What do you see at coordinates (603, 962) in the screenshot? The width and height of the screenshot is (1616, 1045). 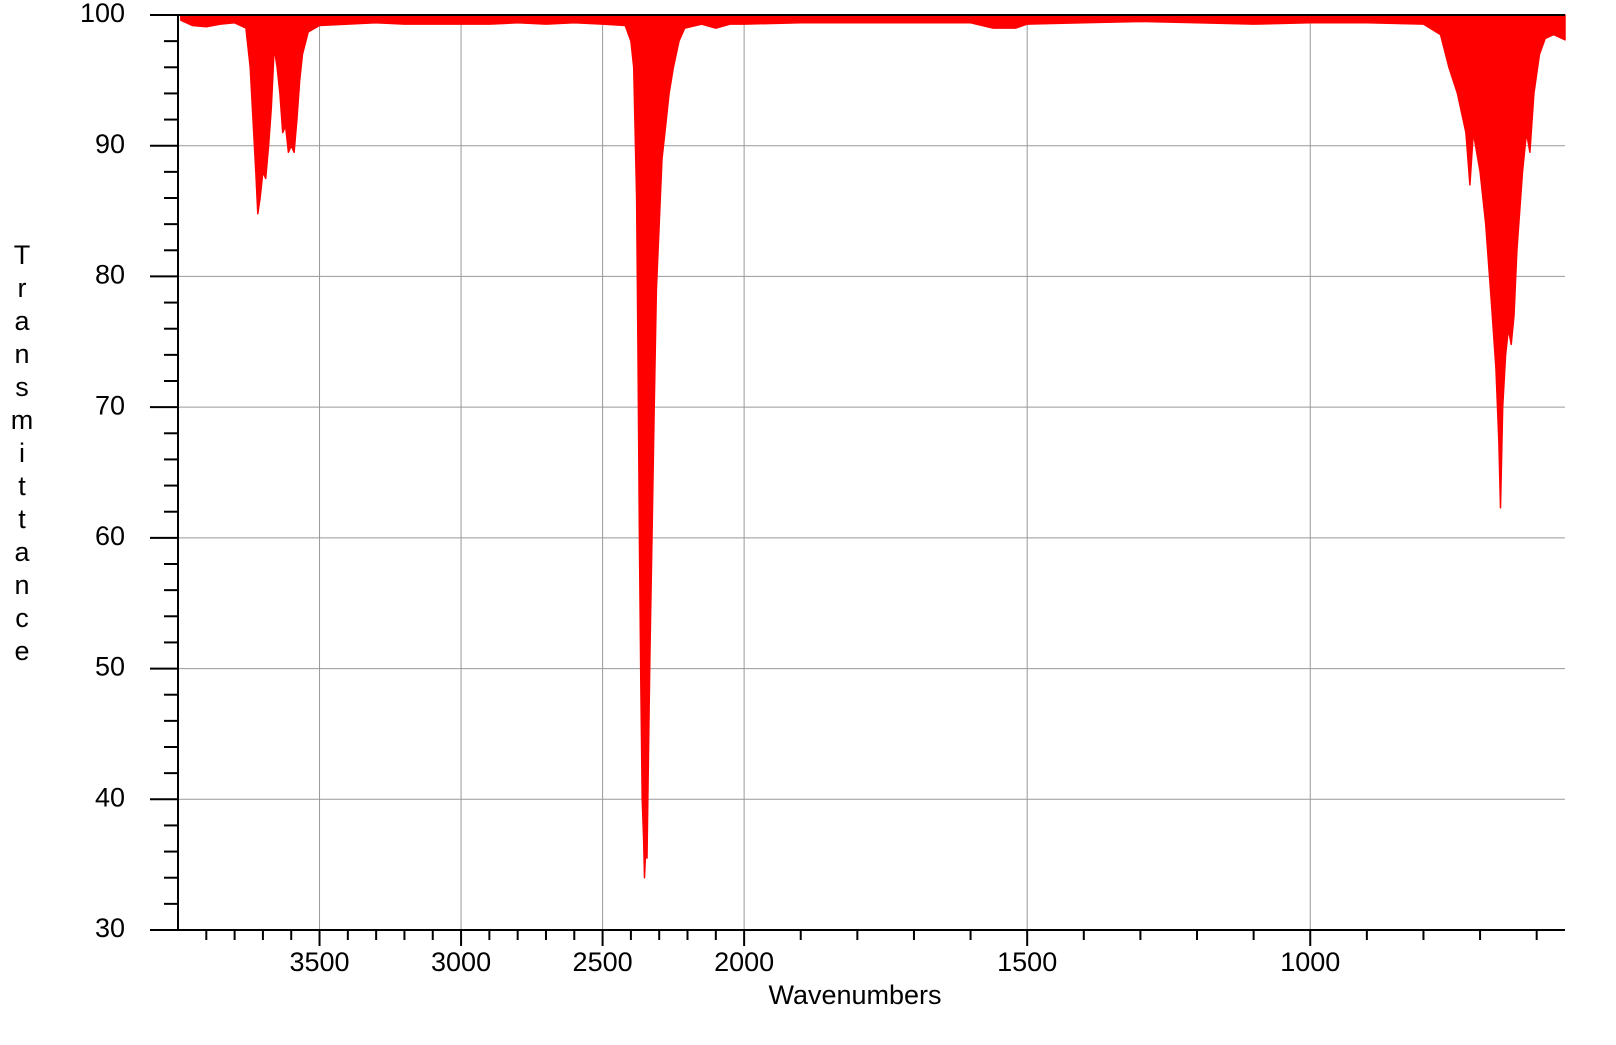 I see `x-tick-label: 2500` at bounding box center [603, 962].